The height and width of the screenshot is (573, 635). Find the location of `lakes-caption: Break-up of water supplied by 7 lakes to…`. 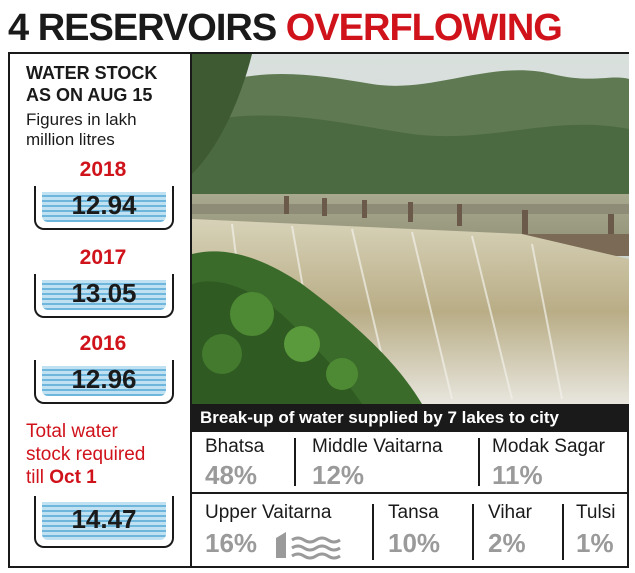

lakes-caption: Break-up of water supplied by 7 lakes to… is located at coordinates (410, 418).